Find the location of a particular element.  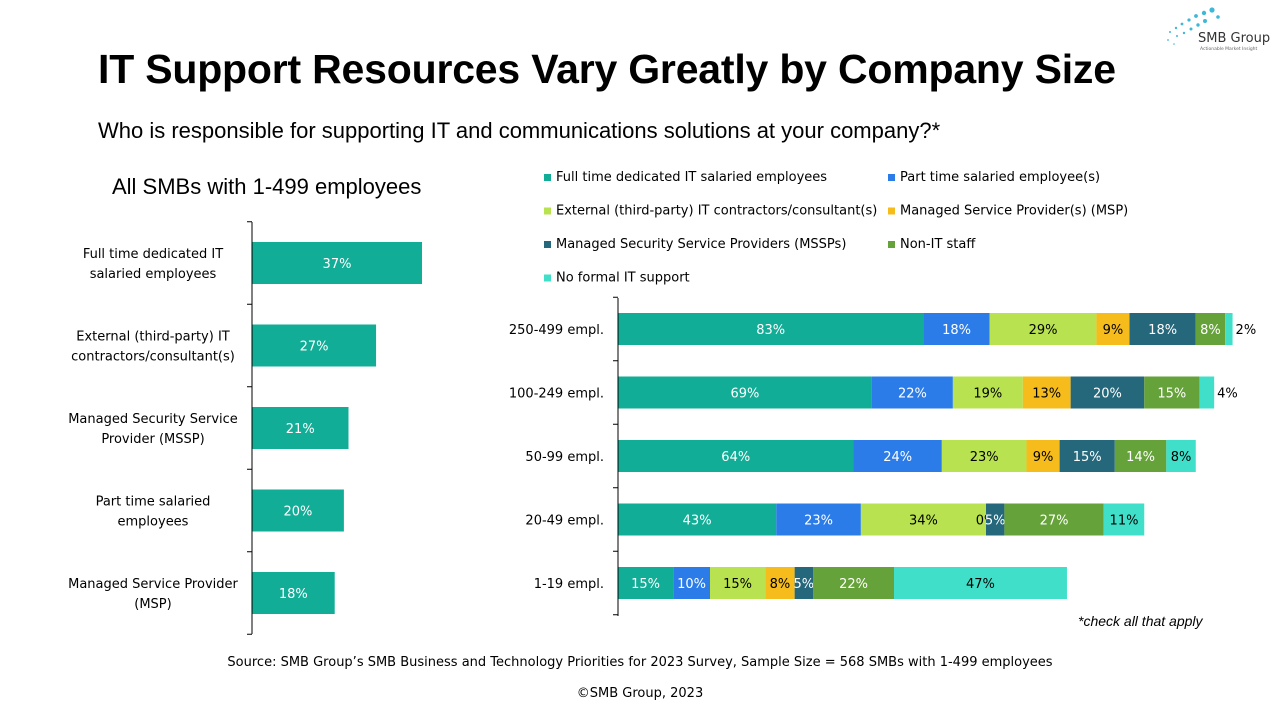

left-category-label: Managed Service Provider is located at coordinates (153, 584).